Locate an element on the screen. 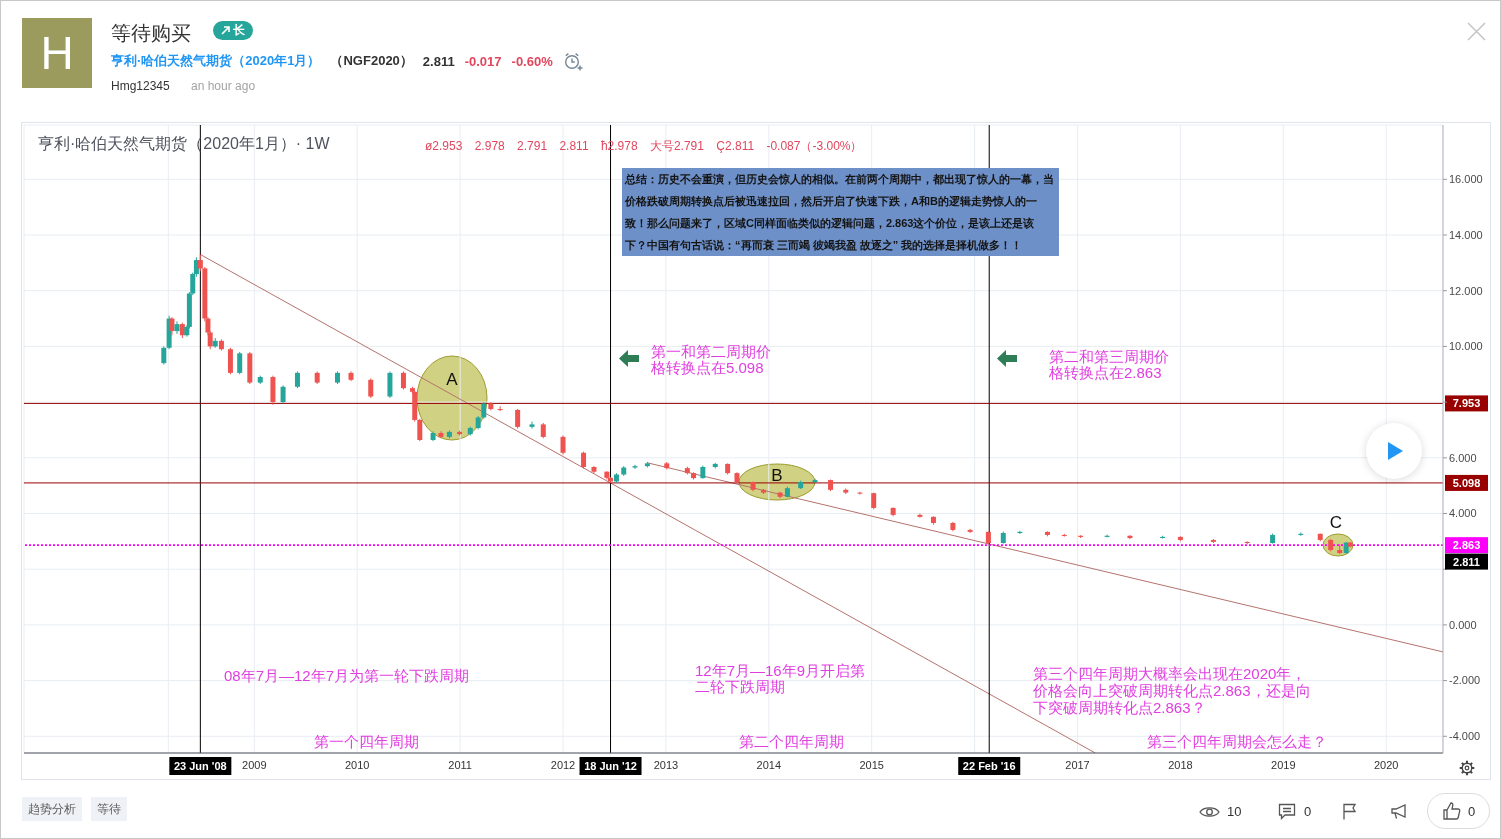 The width and height of the screenshot is (1501, 839). annotation: 第一个四年周期 is located at coordinates (366, 741).